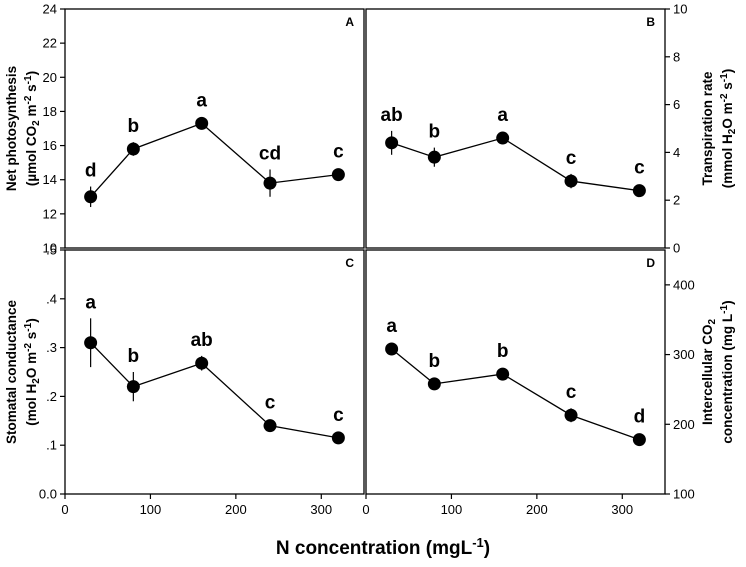 The width and height of the screenshot is (746, 567). I want to click on y-tick-label: .5, so click(51, 250).